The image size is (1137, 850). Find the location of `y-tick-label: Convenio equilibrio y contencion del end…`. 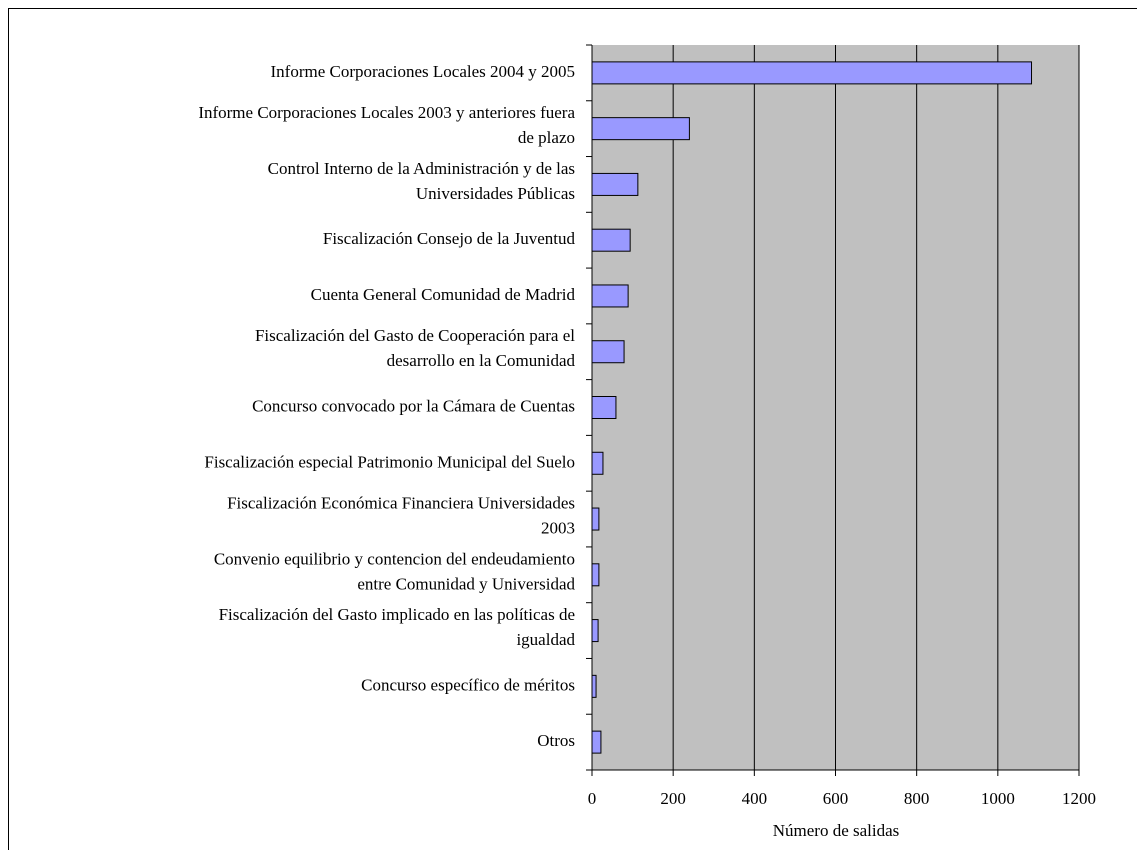

y-tick-label: Convenio equilibrio y contencion del end… is located at coordinates (395, 571).